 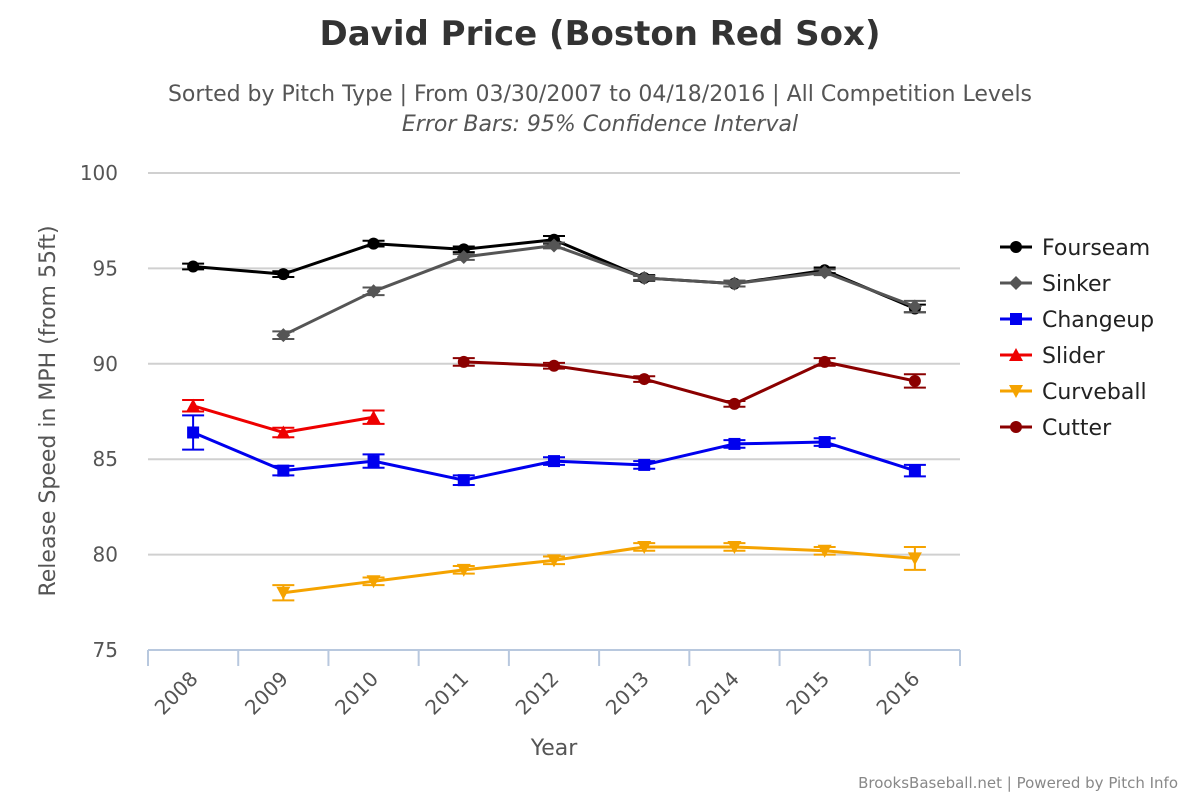 What do you see at coordinates (537, 693) in the screenshot?
I see `x-tick-label: 2012` at bounding box center [537, 693].